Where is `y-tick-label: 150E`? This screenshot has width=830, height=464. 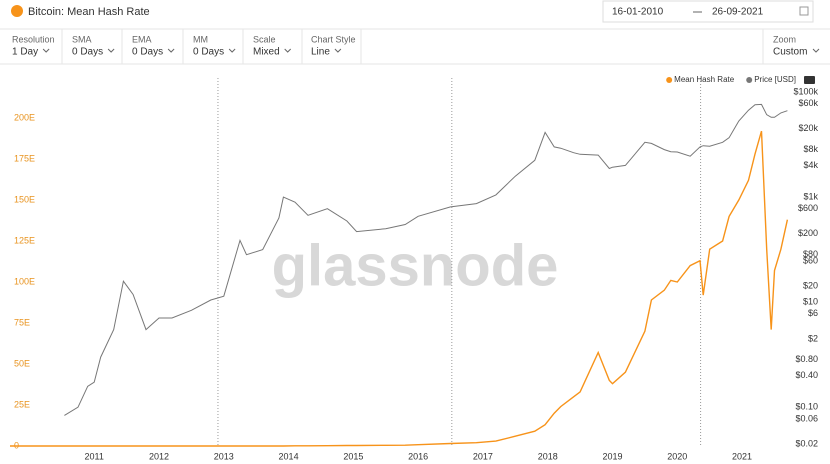
y-tick-label: 150E is located at coordinates (24, 199).